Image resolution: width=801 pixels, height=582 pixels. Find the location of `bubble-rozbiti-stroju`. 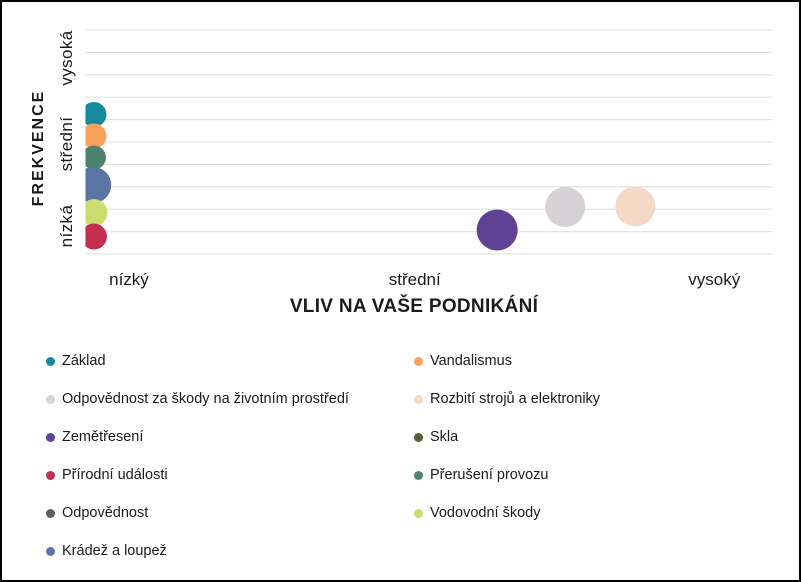

bubble-rozbiti-stroju is located at coordinates (635, 206).